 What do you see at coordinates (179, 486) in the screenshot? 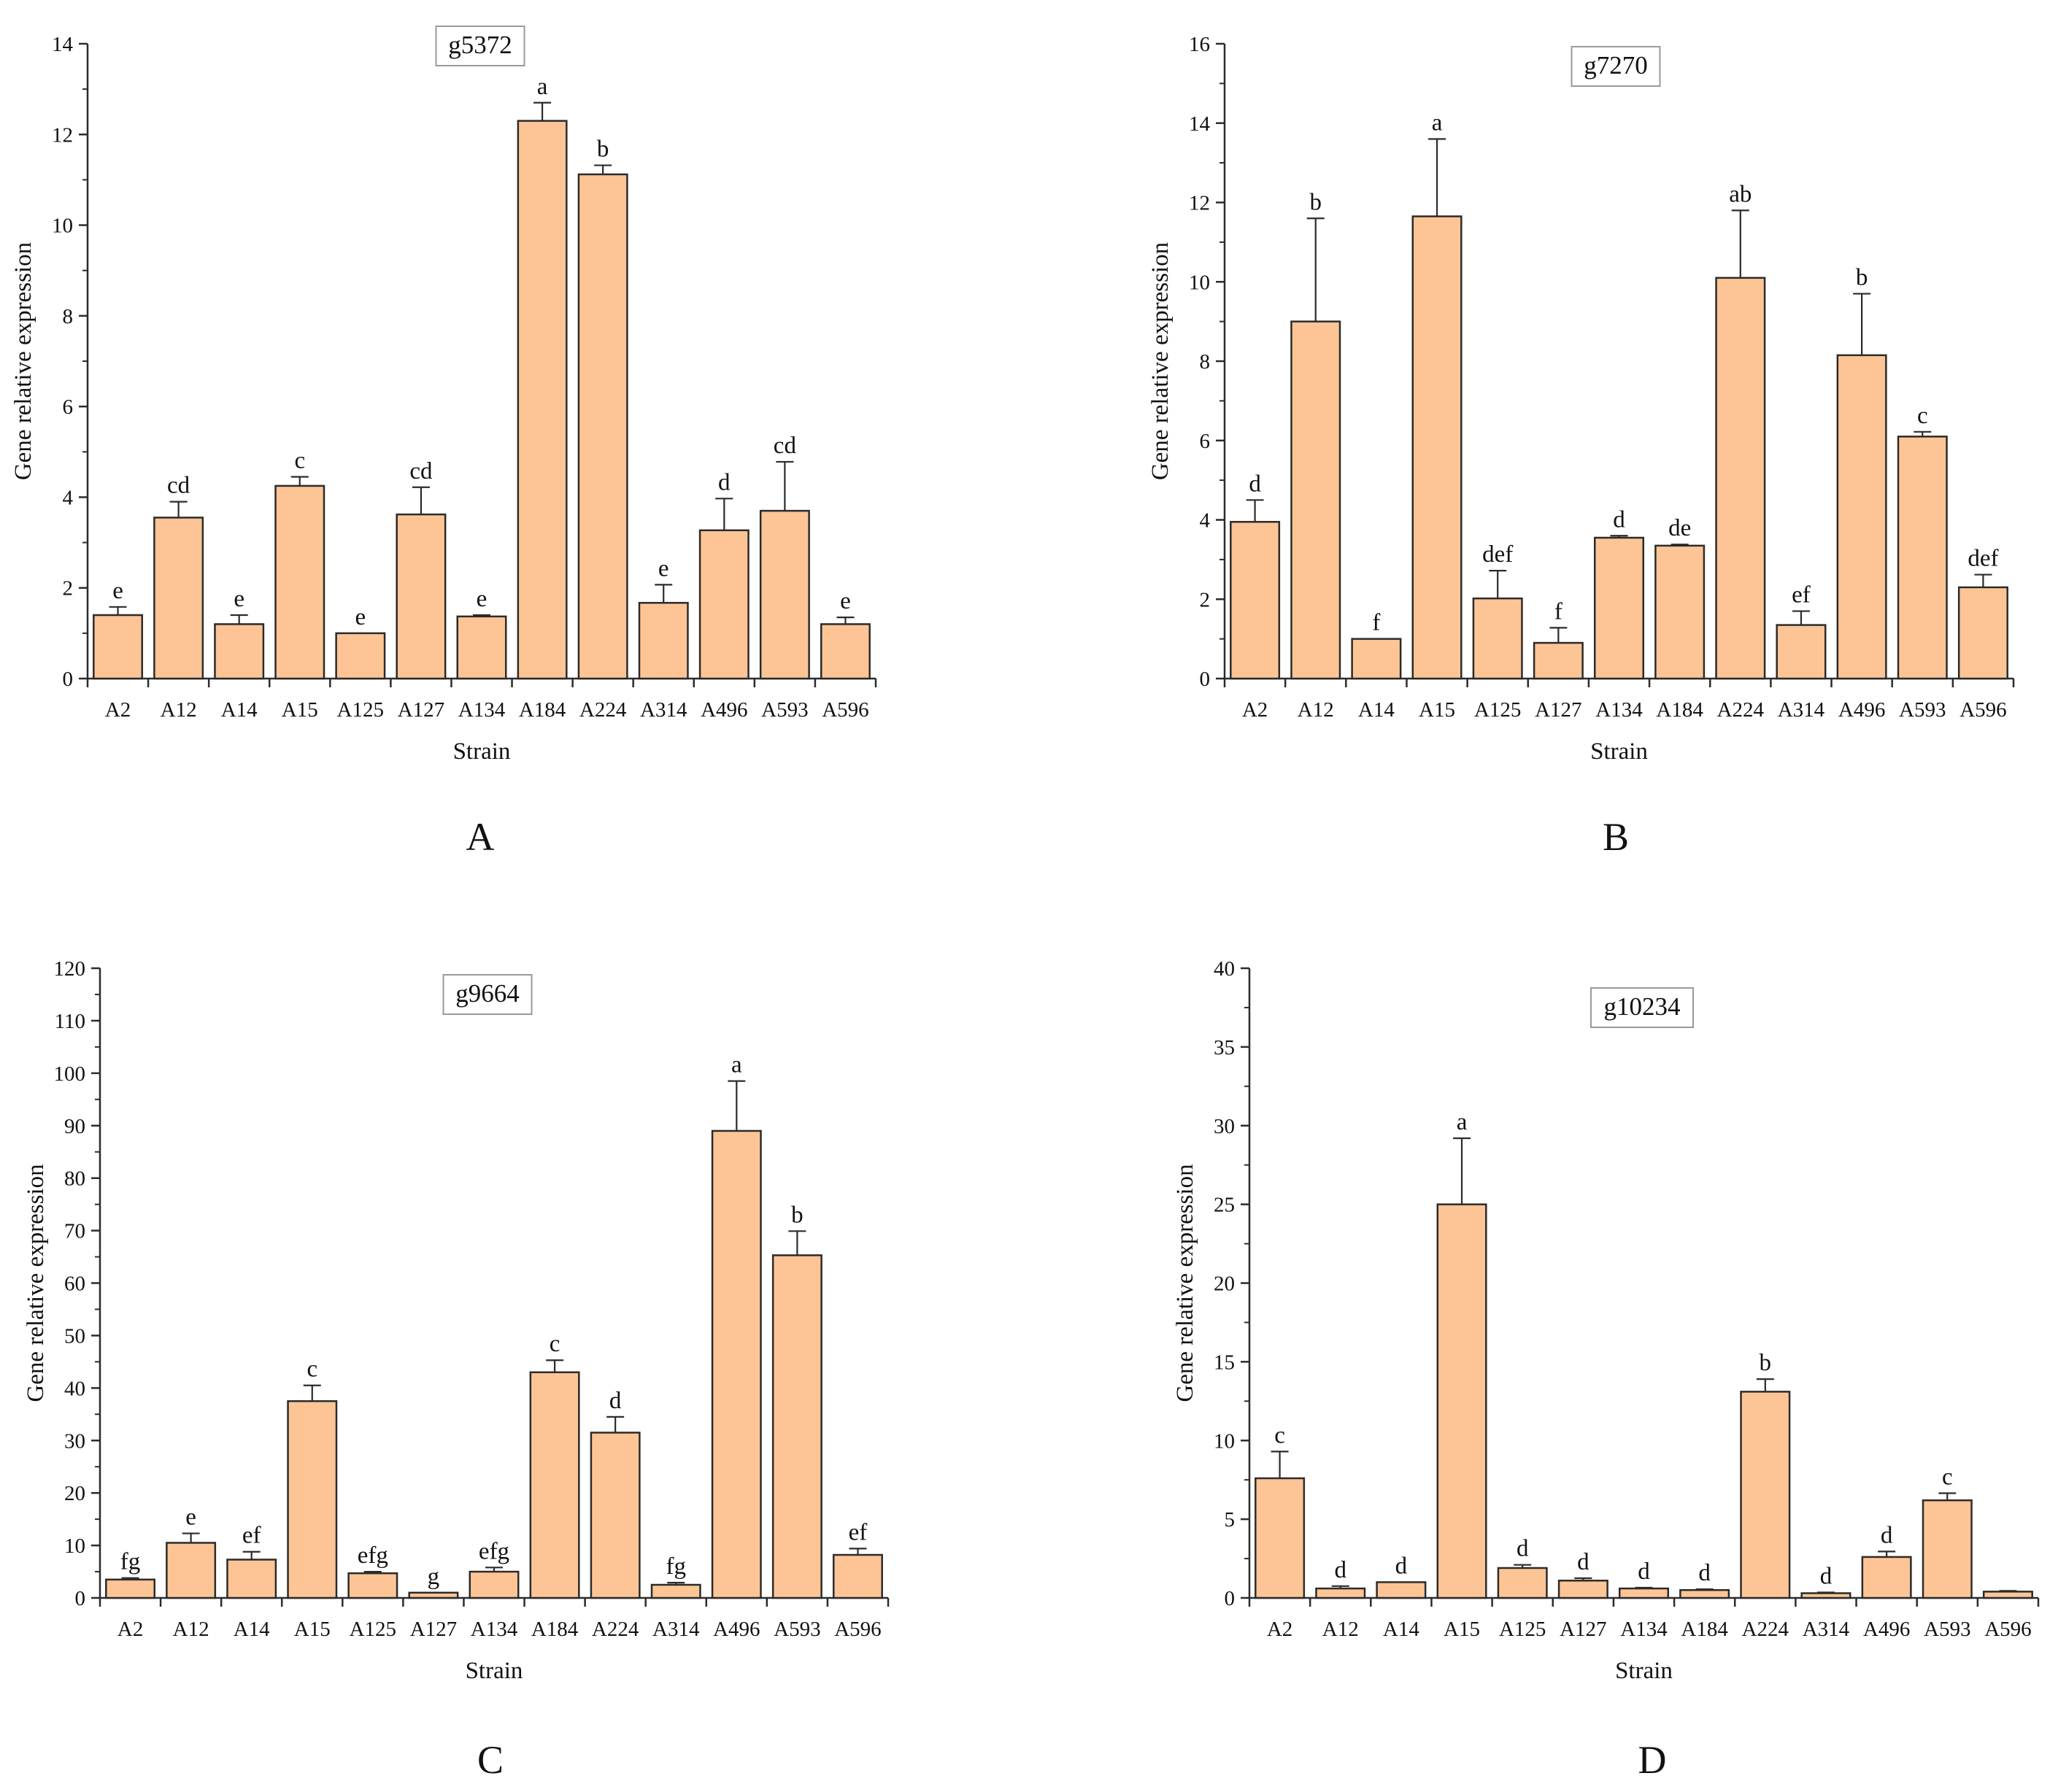
I see `significance-letter: cd` at bounding box center [179, 486].